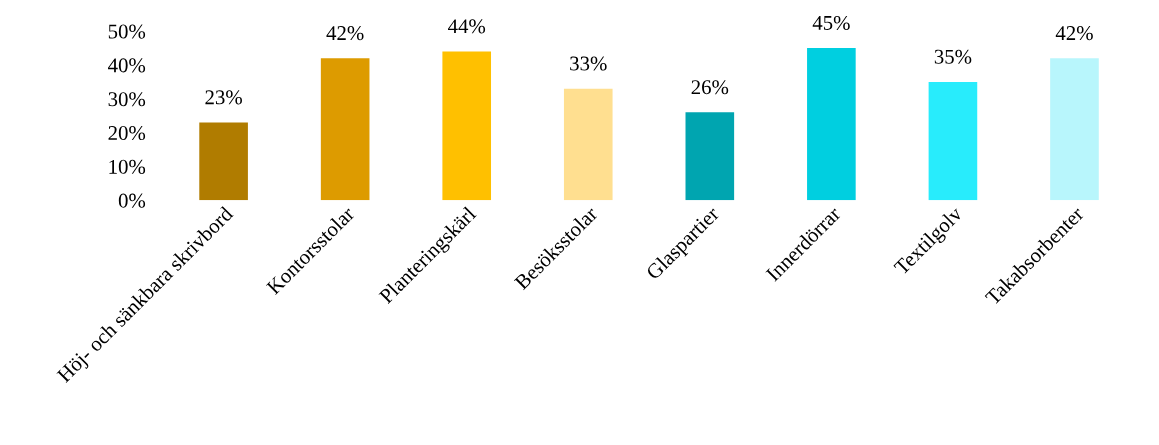  I want to click on y-tick-label: 20%, so click(127, 133).